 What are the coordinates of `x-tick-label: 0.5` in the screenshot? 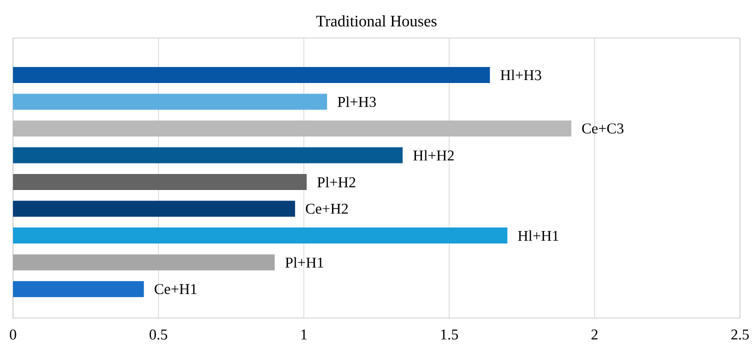 It's located at (159, 335).